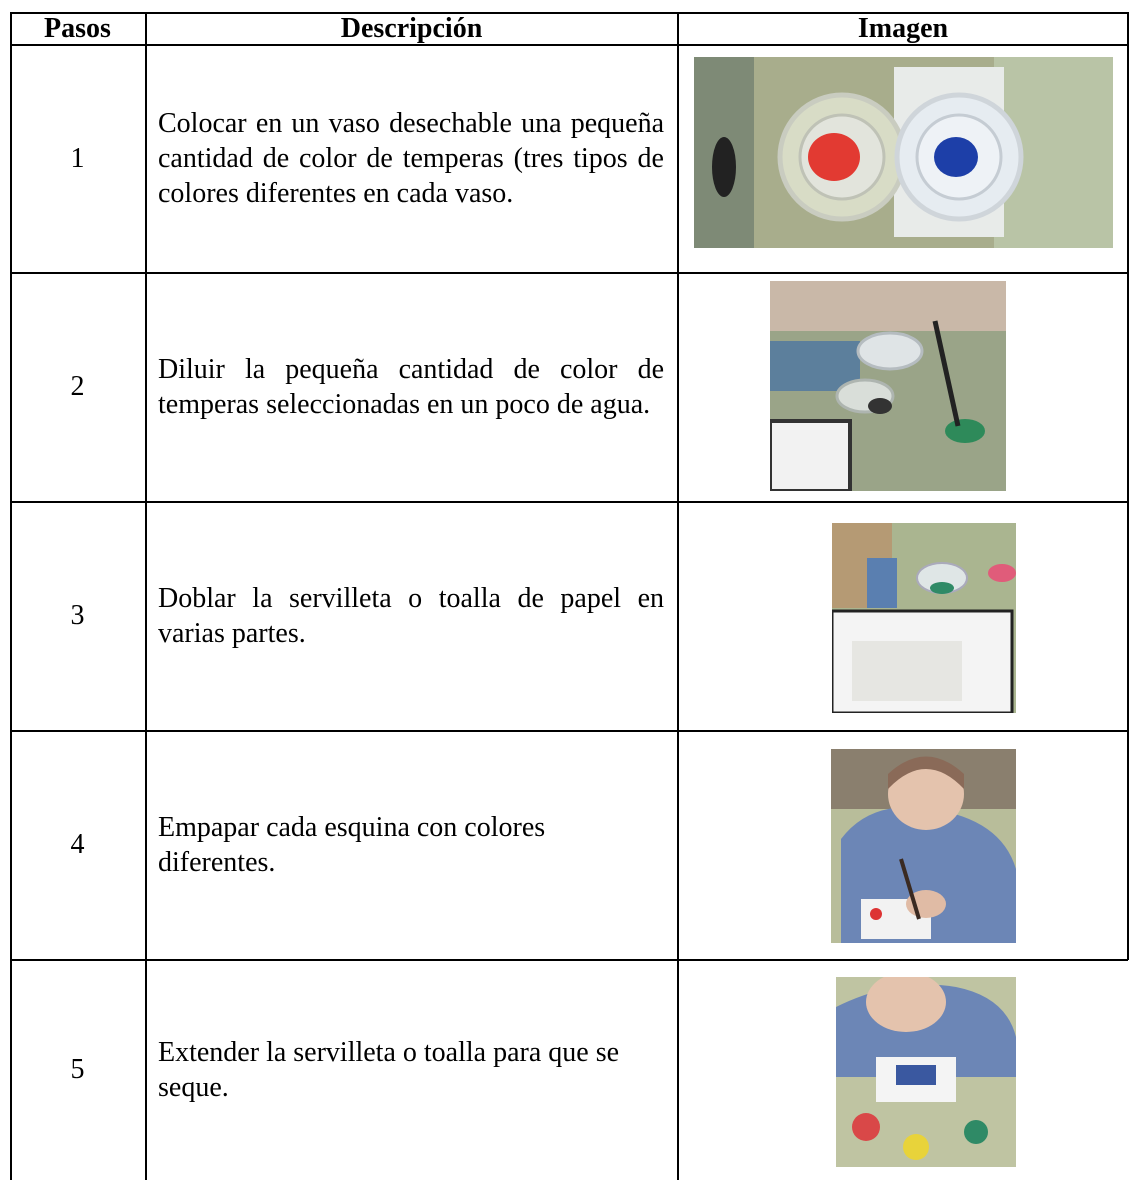  Describe the element at coordinates (411, 28) in the screenshot. I see `header-cell: Descripción` at that location.